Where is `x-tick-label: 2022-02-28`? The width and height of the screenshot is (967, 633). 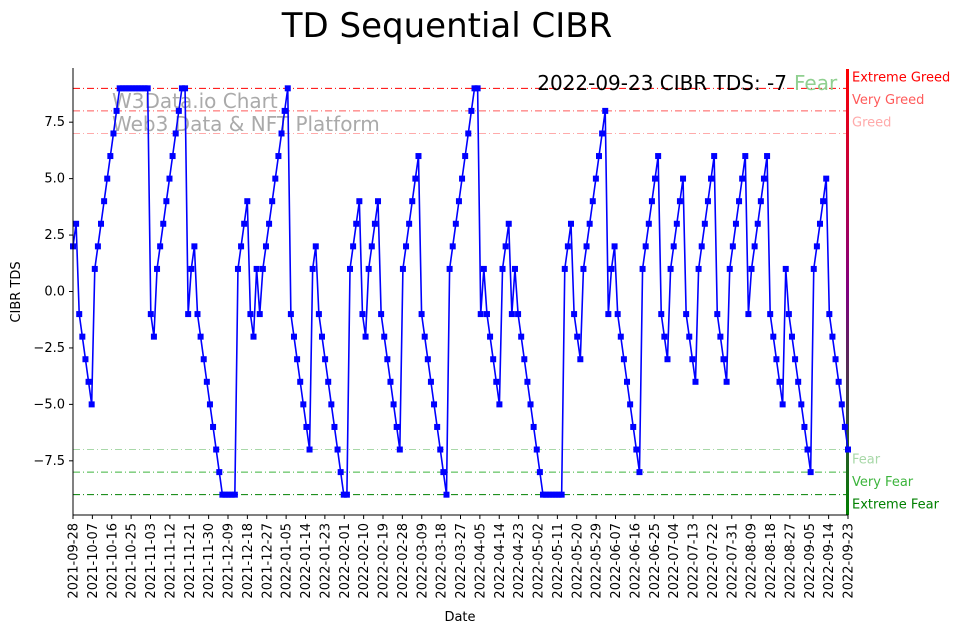
x-tick-label: 2022-02-28 is located at coordinates (403, 561).